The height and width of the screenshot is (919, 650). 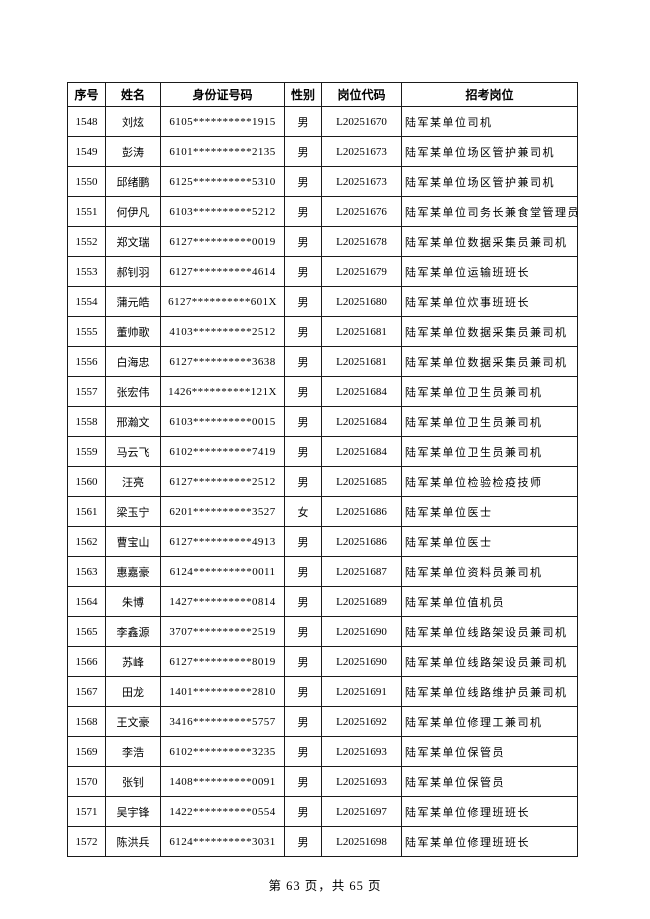 What do you see at coordinates (86, 151) in the screenshot?
I see `cell-index: 1549` at bounding box center [86, 151].